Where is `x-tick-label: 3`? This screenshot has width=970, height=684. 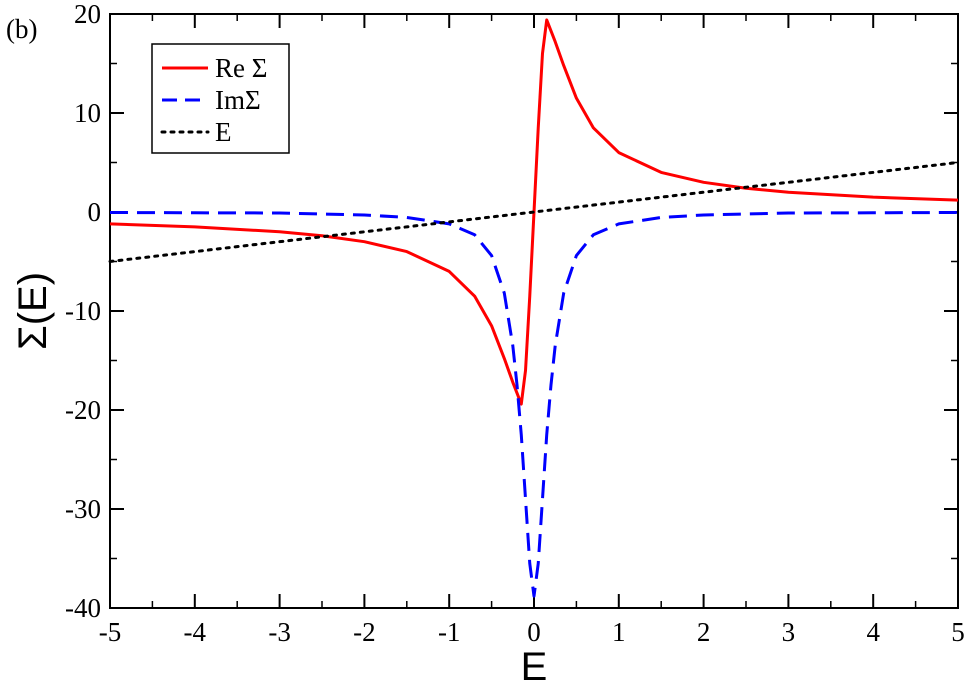
x-tick-label: 3 is located at coordinates (789, 632).